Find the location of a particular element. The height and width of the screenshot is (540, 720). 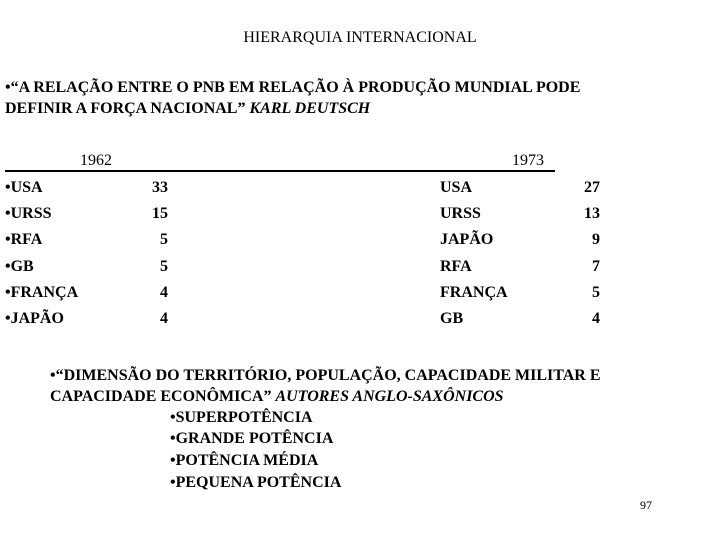

country-value: 7 is located at coordinates (596, 266).